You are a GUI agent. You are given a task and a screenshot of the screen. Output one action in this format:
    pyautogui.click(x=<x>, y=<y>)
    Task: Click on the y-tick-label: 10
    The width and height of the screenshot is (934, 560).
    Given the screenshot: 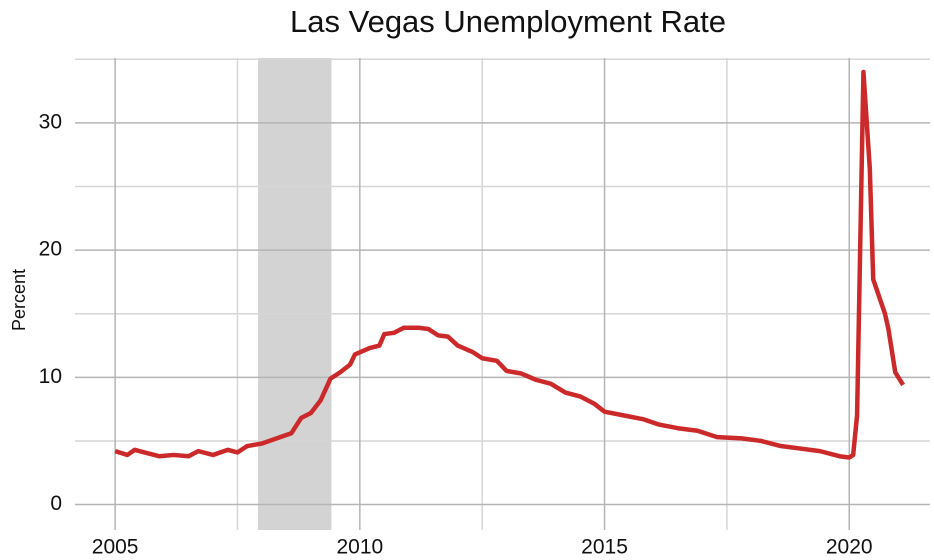 What is the action you would take?
    pyautogui.click(x=50, y=376)
    